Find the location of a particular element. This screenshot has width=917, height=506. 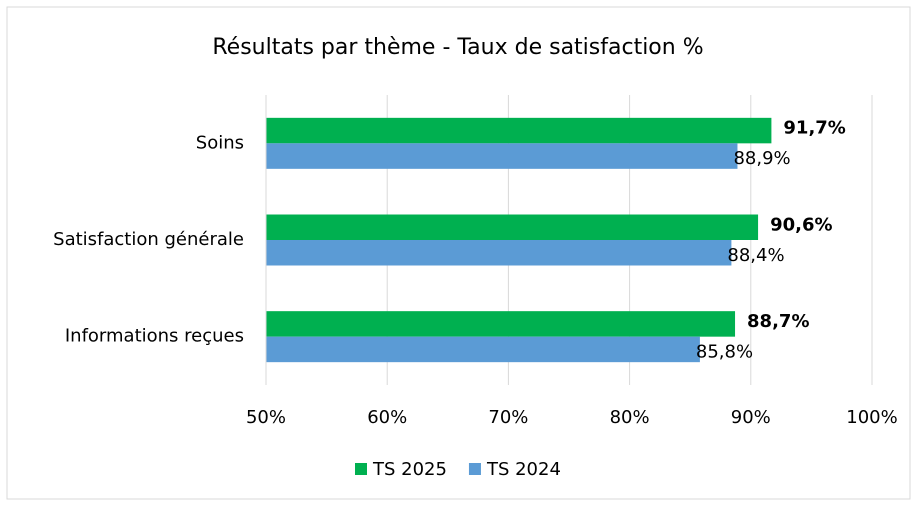

y-tick-label: Soins is located at coordinates (220, 142).